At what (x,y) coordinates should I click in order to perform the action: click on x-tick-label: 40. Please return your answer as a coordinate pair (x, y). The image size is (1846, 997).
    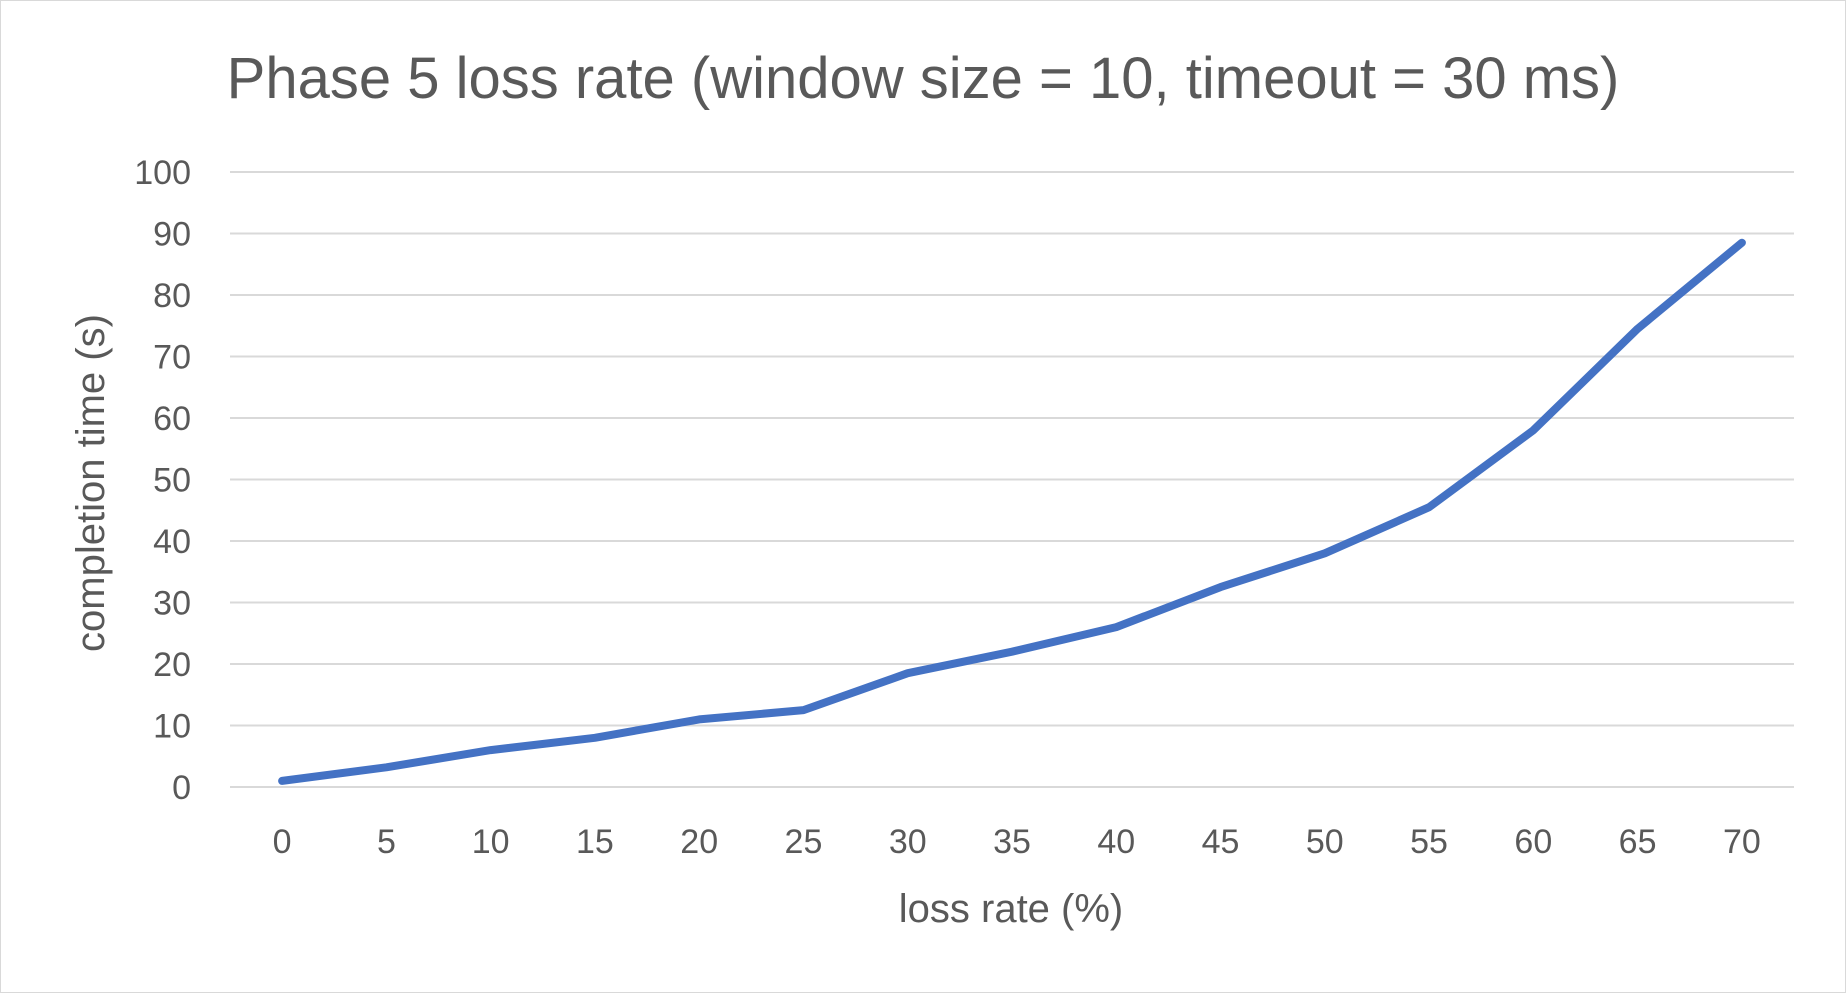
    Looking at the image, I should click on (1116, 842).